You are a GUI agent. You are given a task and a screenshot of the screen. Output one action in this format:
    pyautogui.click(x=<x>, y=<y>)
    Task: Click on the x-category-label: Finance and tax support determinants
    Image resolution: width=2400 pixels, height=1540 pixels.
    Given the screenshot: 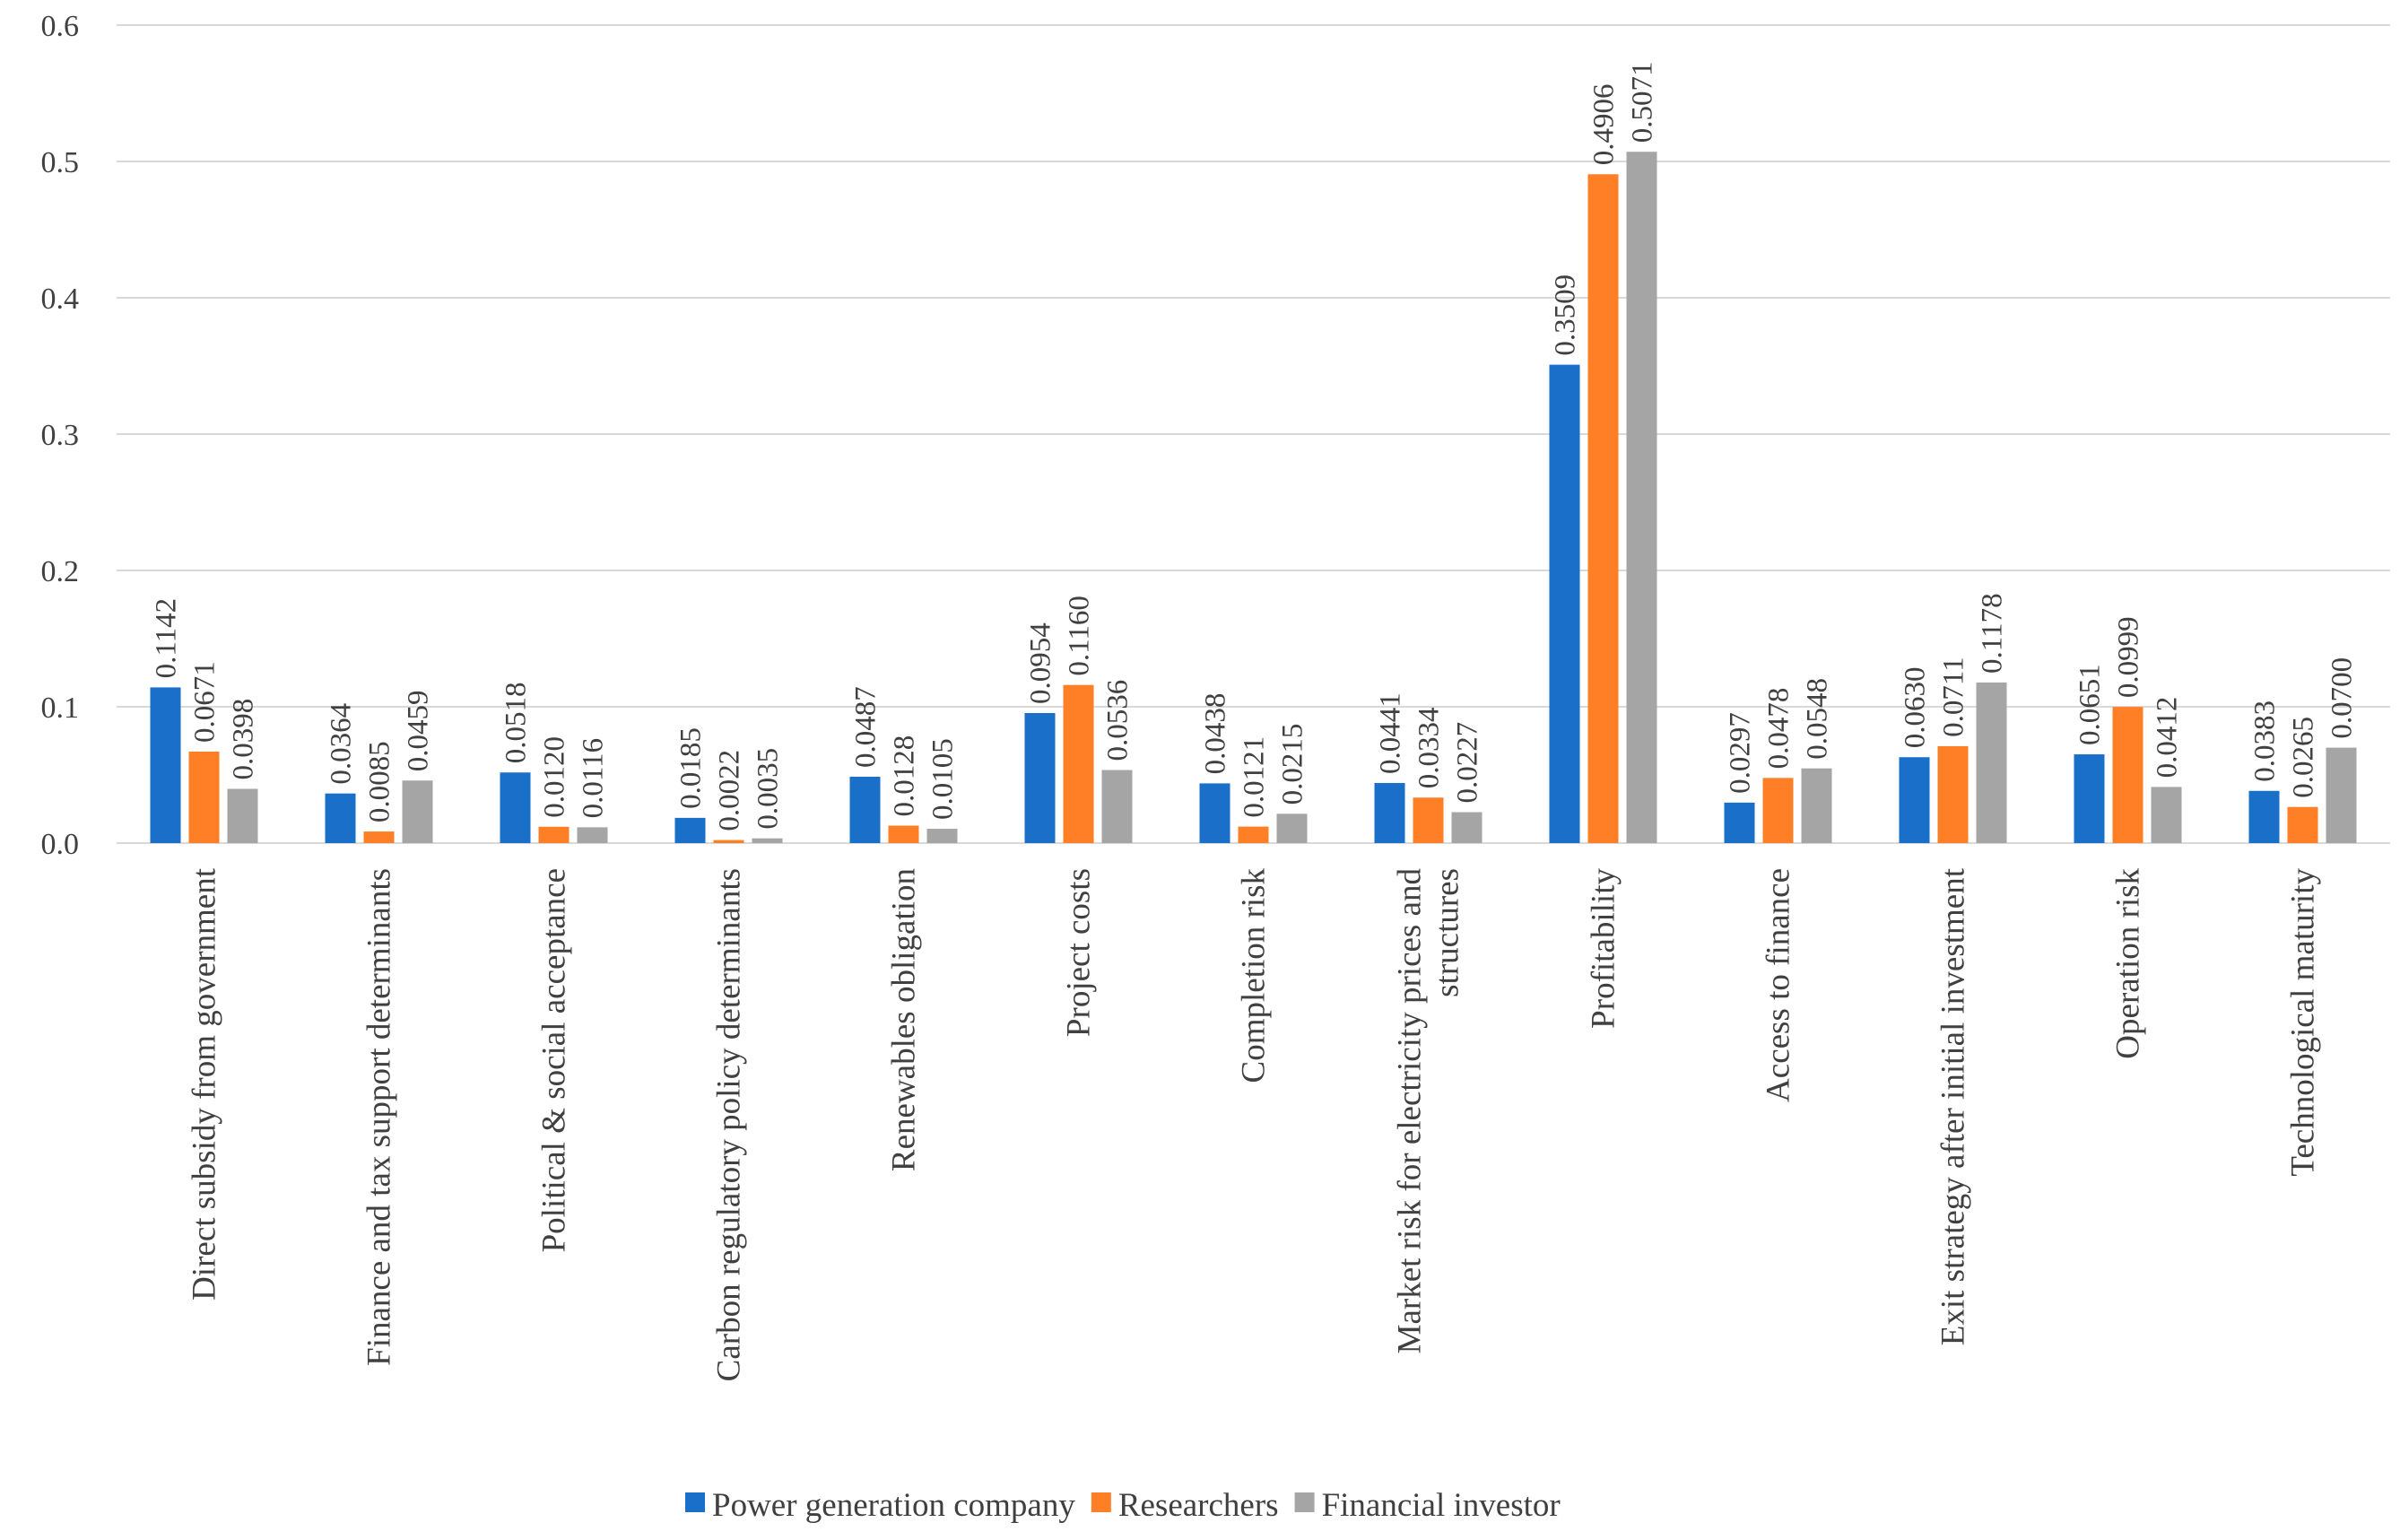 What is the action you would take?
    pyautogui.click(x=379, y=1117)
    